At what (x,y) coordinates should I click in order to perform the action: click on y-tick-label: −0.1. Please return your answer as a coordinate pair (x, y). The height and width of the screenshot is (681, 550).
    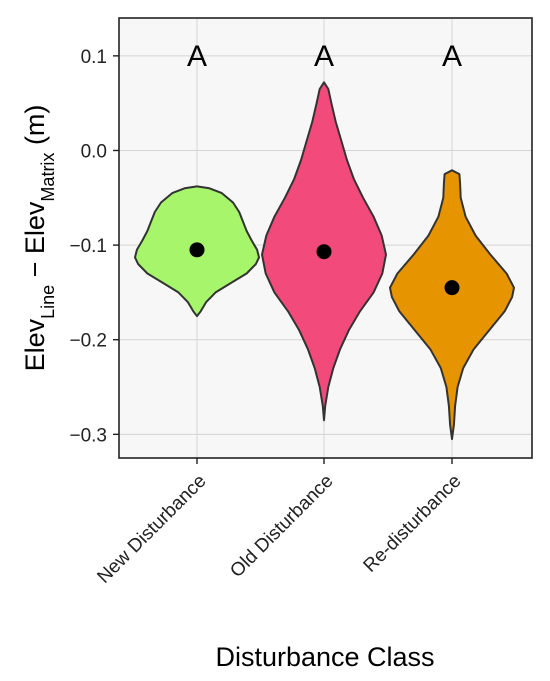
    Looking at the image, I should click on (88, 246).